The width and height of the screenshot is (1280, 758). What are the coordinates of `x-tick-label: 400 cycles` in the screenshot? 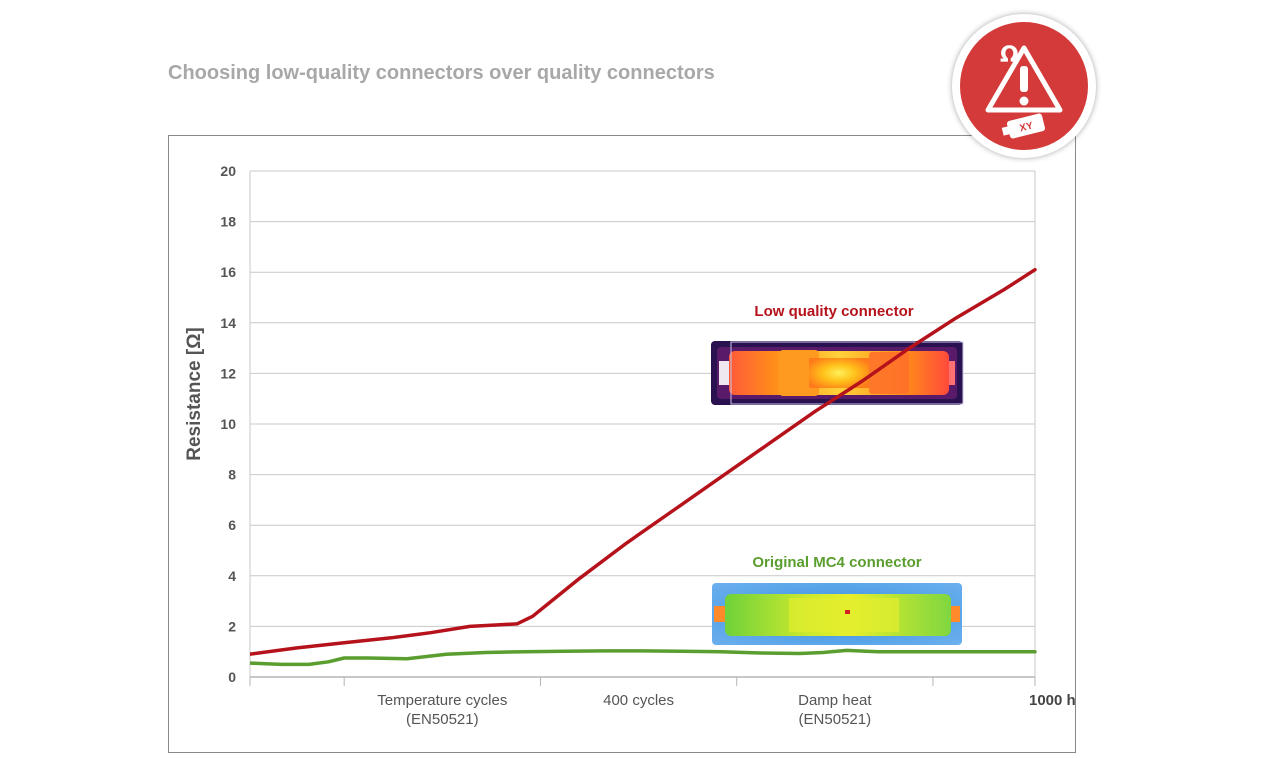 It's located at (638, 700).